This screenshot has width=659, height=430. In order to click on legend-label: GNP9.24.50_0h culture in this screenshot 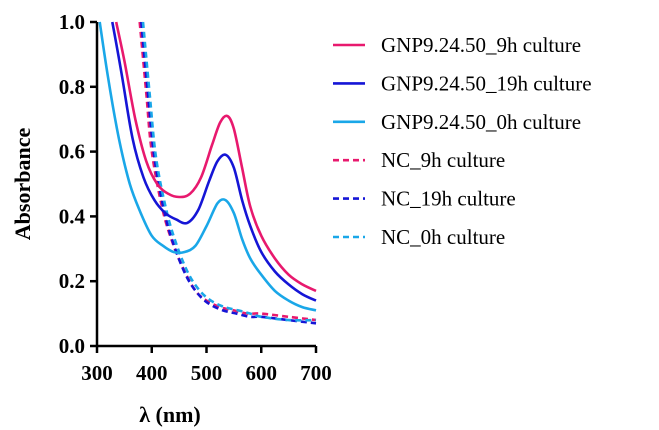, I will do `click(481, 122)`.